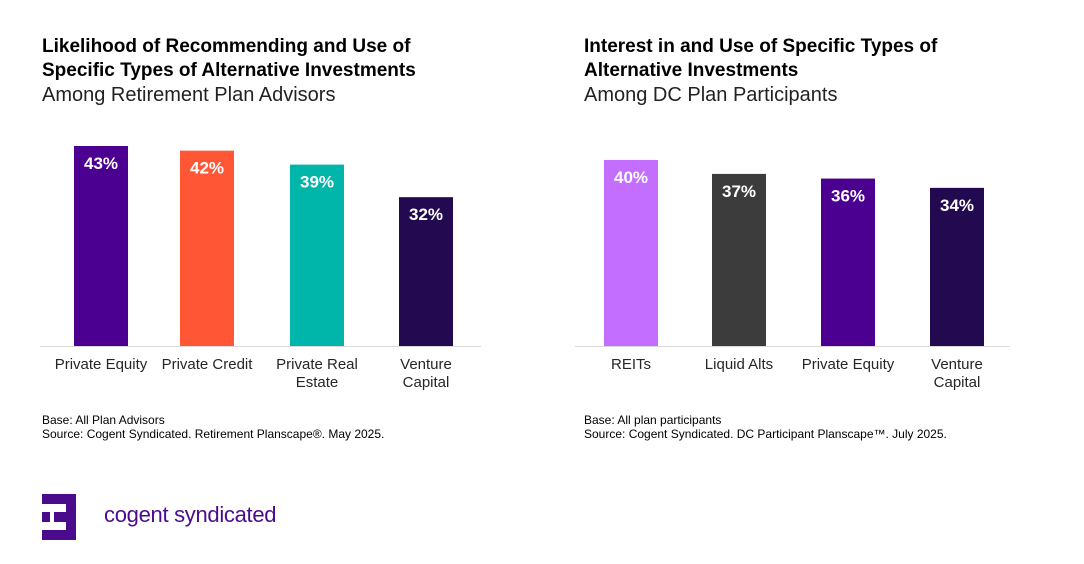 The height and width of the screenshot is (564, 1084). I want to click on chart-1-base: Base: All Plan Advisors, so click(103, 420).